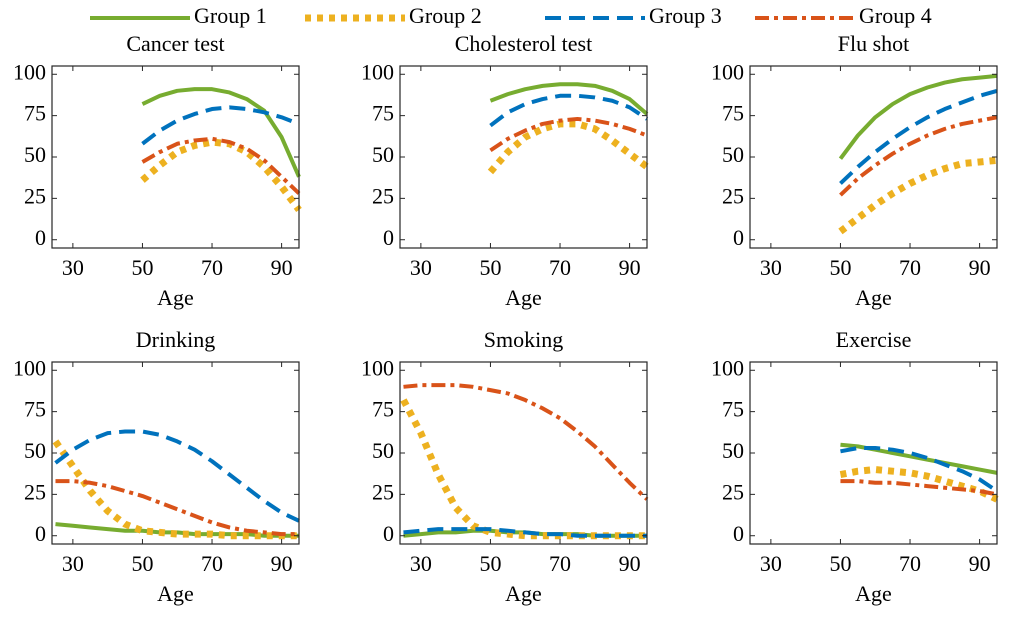 The height and width of the screenshot is (618, 1016). What do you see at coordinates (445, 15) in the screenshot?
I see `legend-label: Group 2` at bounding box center [445, 15].